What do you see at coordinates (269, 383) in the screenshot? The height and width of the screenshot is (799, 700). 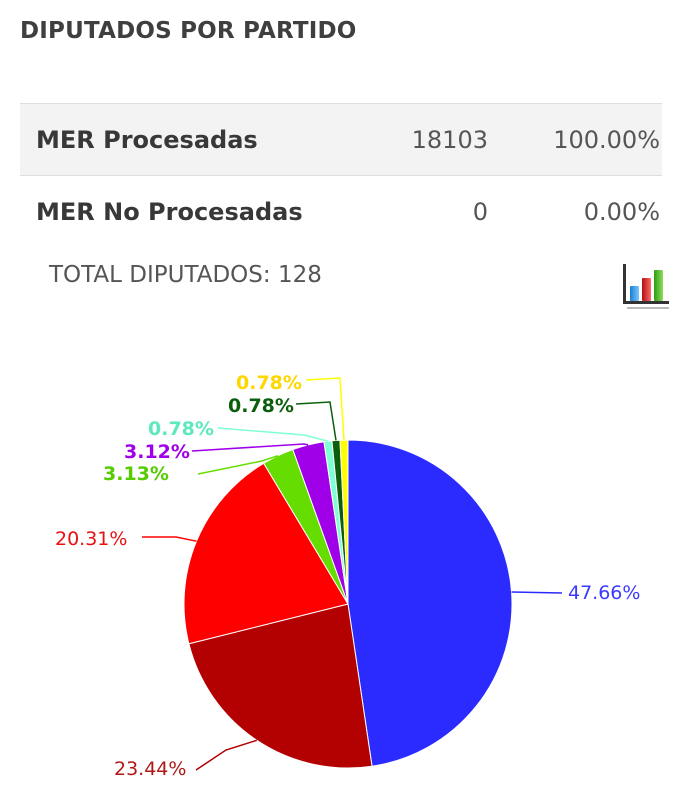 I see `pie-label-7: 0.78%` at bounding box center [269, 383].